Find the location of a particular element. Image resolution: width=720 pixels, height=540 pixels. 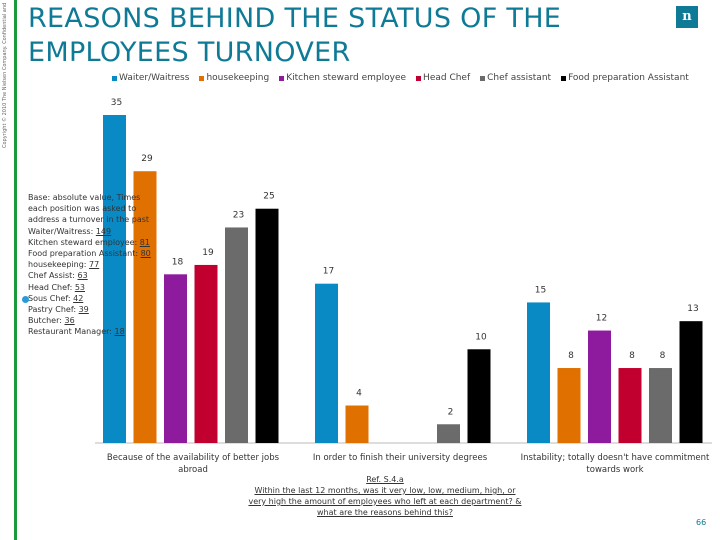

bar-label-c1-s1: 4 is located at coordinates (359, 394).